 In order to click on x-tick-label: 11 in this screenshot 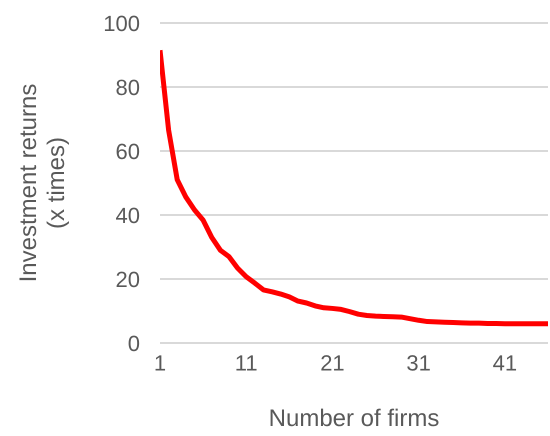, I will do `click(246, 363)`.